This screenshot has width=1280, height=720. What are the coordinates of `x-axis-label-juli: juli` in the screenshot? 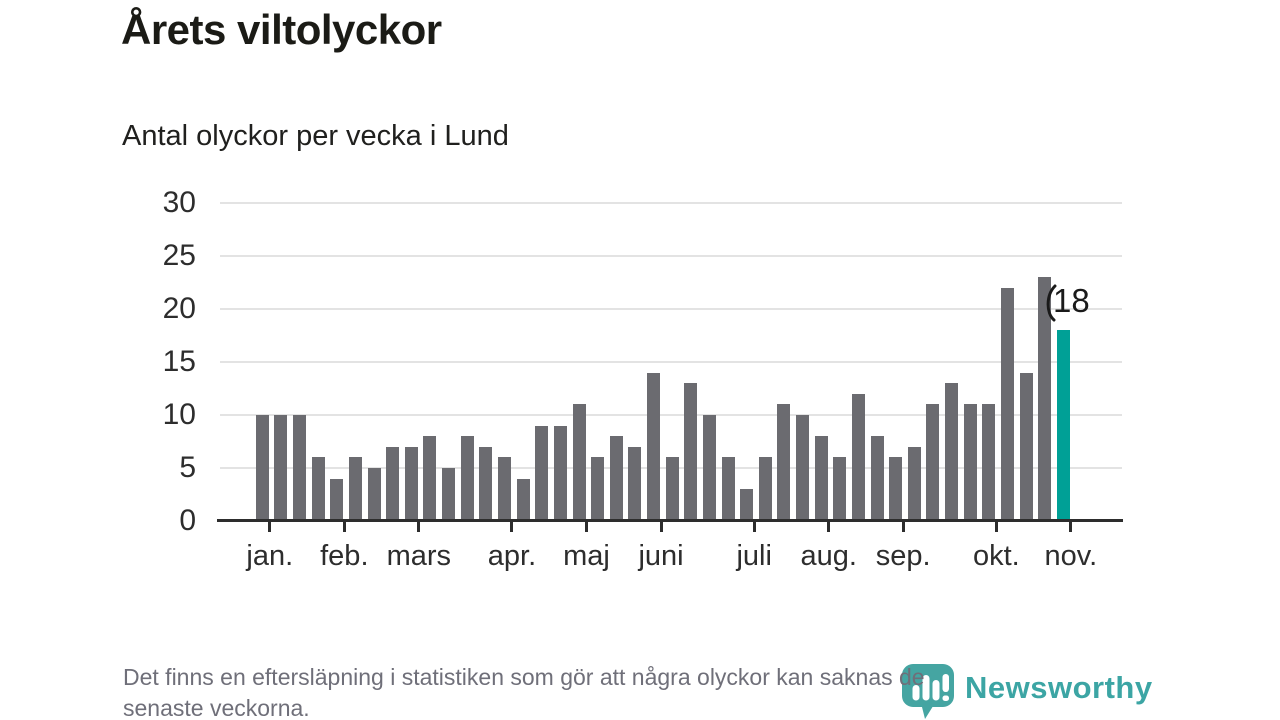 It's located at (754, 556).